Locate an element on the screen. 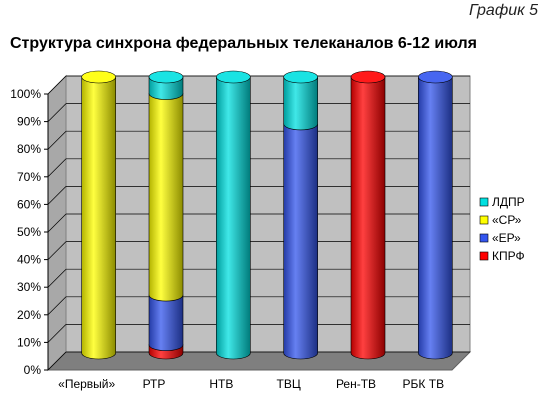 This screenshot has width=550, height=406. y-tick-label: 90% is located at coordinates (29, 122).